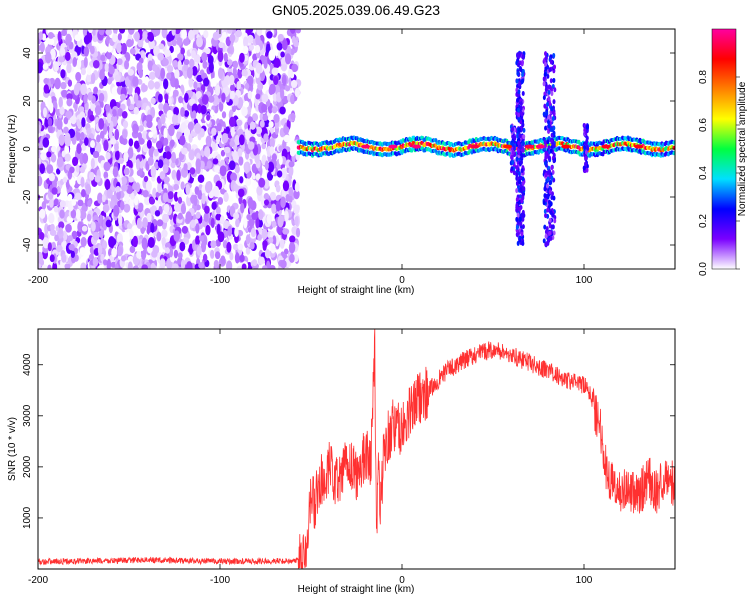 The height and width of the screenshot is (600, 750). I want to click on colorbar-tick-label: 0.6, so click(703, 125).